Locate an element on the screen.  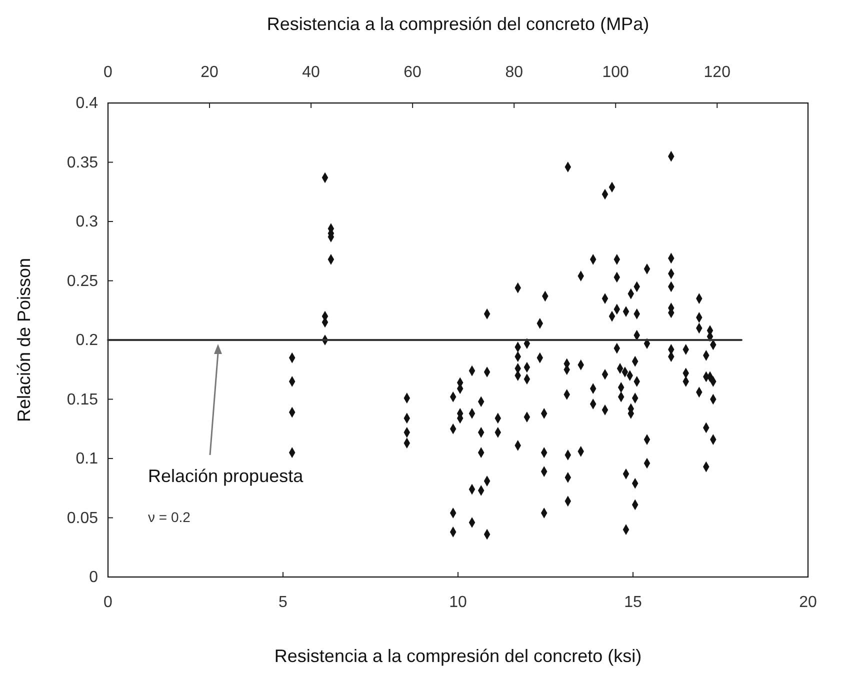
x2-tick-label: 100 is located at coordinates (616, 72).